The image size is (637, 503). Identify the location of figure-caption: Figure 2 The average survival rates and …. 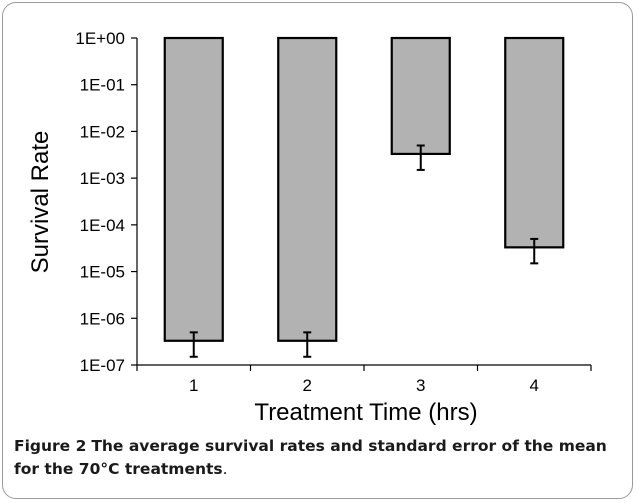
(317, 458).